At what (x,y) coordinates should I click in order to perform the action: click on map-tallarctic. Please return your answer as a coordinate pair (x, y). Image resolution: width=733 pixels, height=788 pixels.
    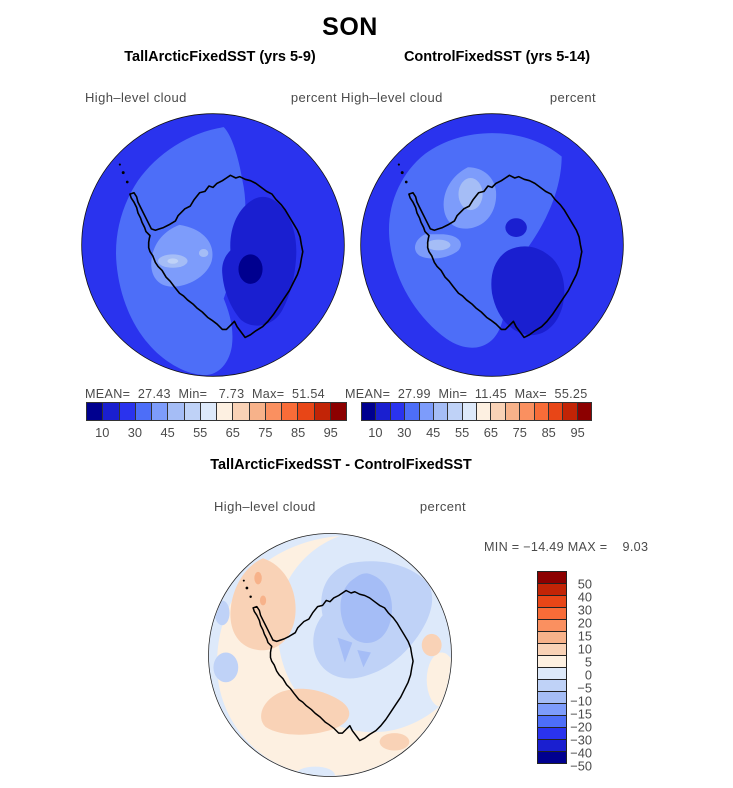
    Looking at the image, I should click on (213, 245).